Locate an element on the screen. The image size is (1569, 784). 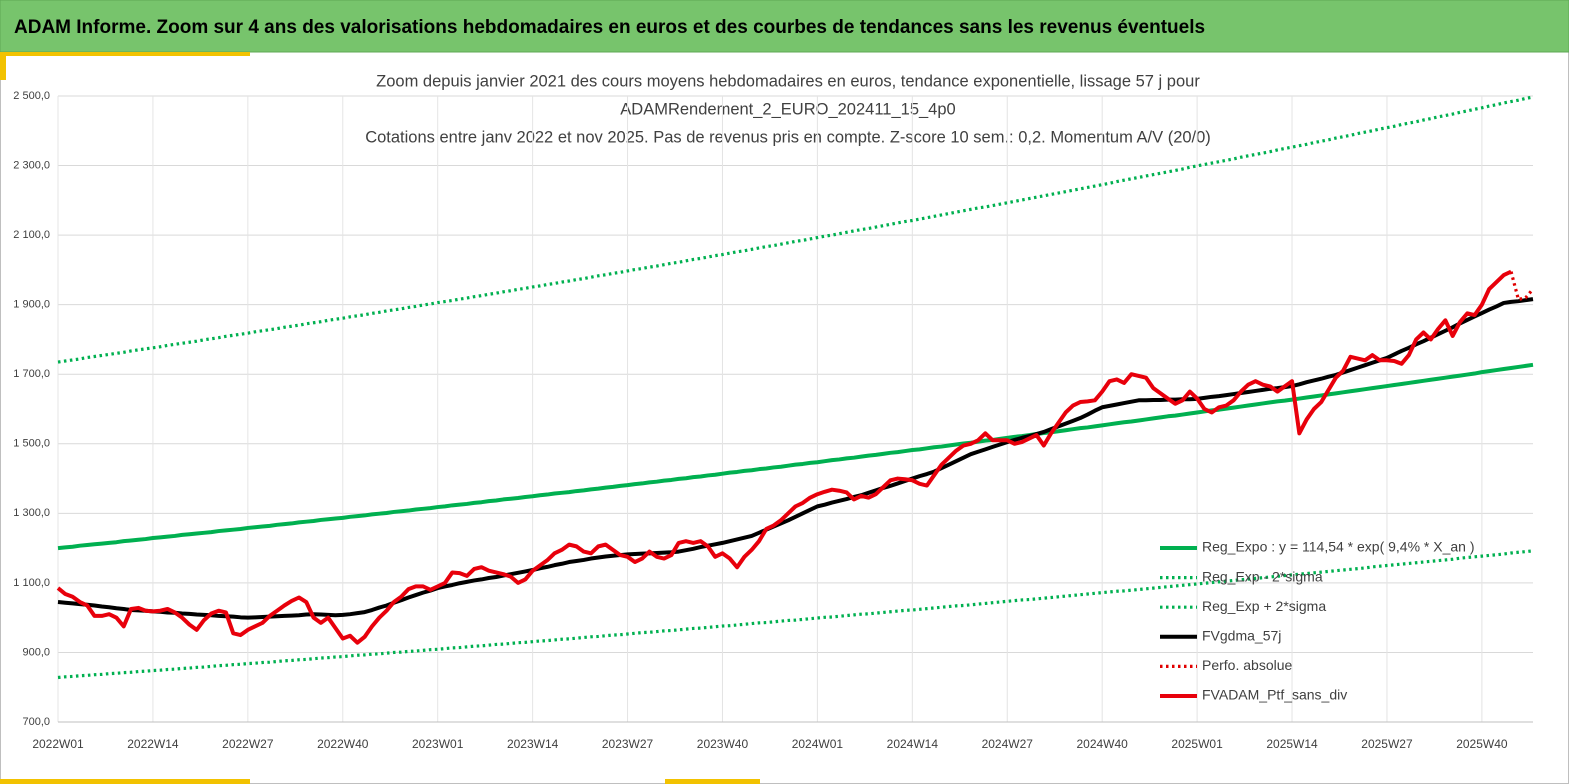
x-tick-label: 2022W01 is located at coordinates (58, 744).